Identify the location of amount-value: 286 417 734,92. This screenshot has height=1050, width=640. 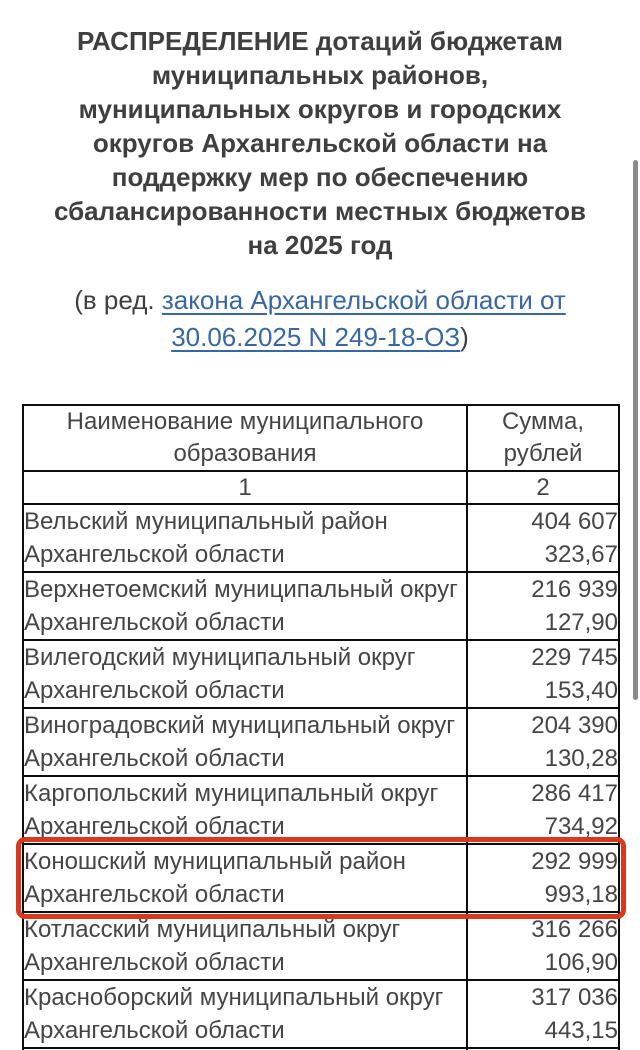
(543, 810).